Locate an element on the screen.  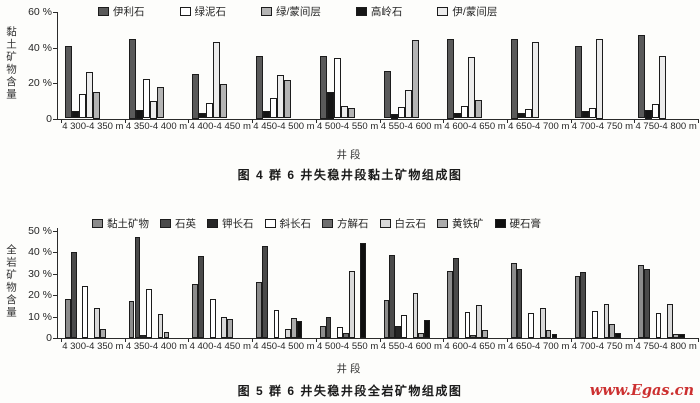
fig5-x-axis-title: 井段 is located at coordinates (350, 369).